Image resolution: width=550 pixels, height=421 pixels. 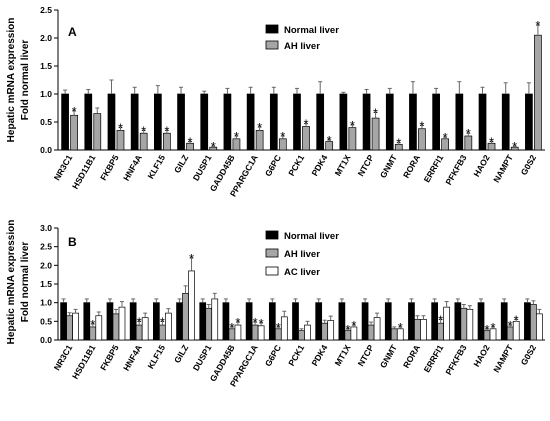 What do you see at coordinates (84, 362) in the screenshot?
I see `category-label: HSD11B1` at bounding box center [84, 362].